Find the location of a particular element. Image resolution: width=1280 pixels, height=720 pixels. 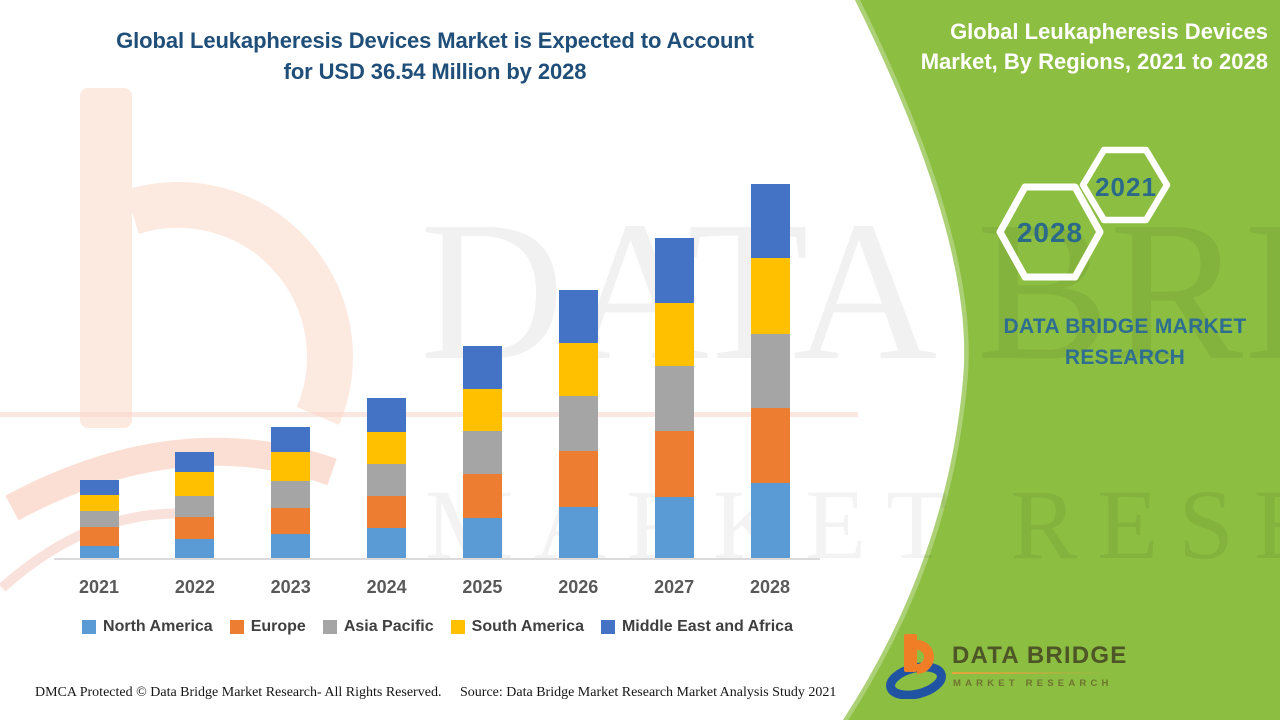

panel-title-line1: Global Leukapheresis Devices is located at coordinates (1109, 31).